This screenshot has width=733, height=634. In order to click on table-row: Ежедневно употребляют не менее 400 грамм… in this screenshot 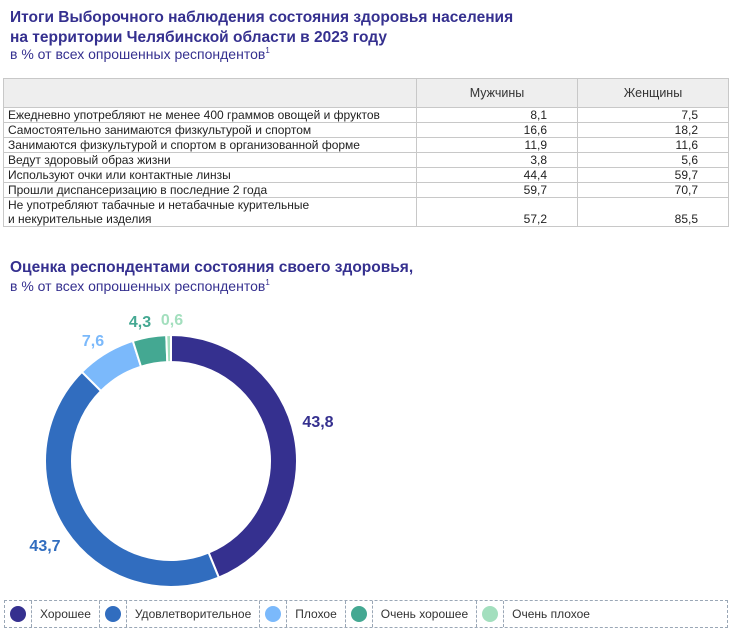, I will do `click(366, 115)`.